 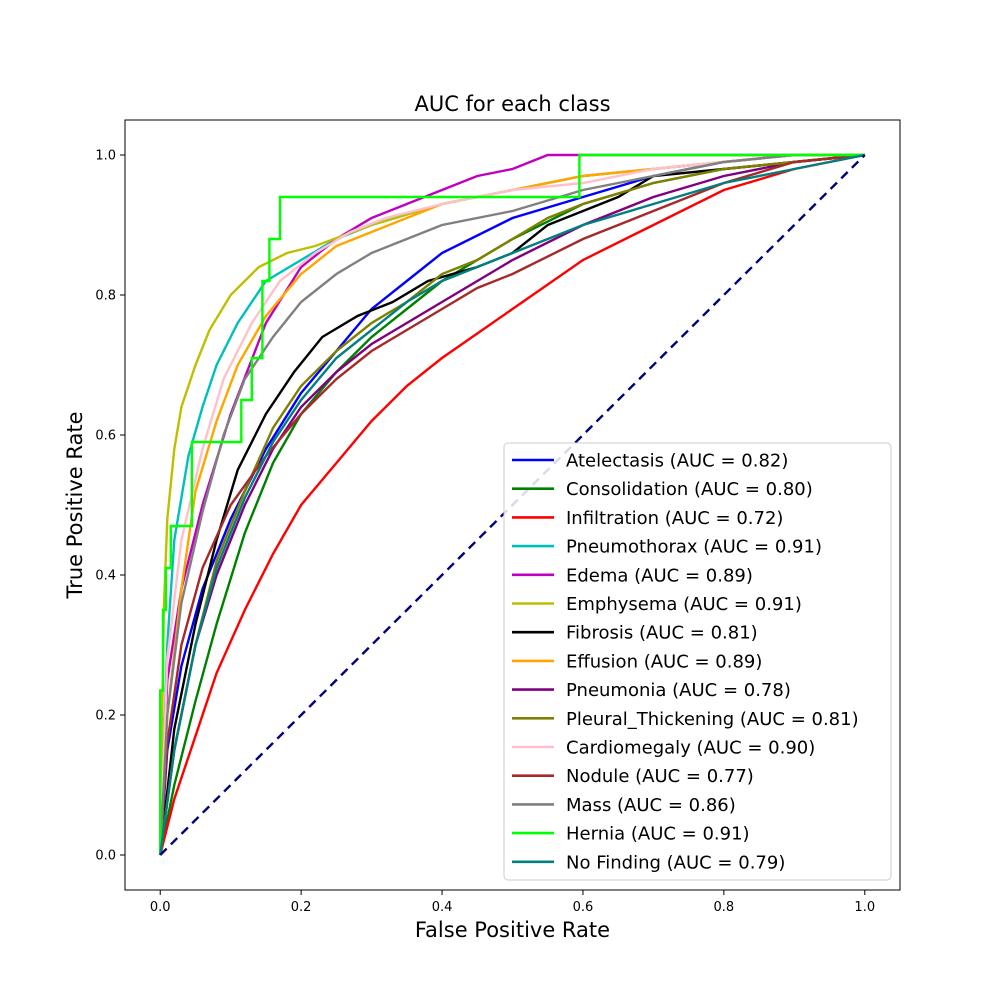 What do you see at coordinates (301, 907) in the screenshot?
I see `x-tick-label: 0.2` at bounding box center [301, 907].